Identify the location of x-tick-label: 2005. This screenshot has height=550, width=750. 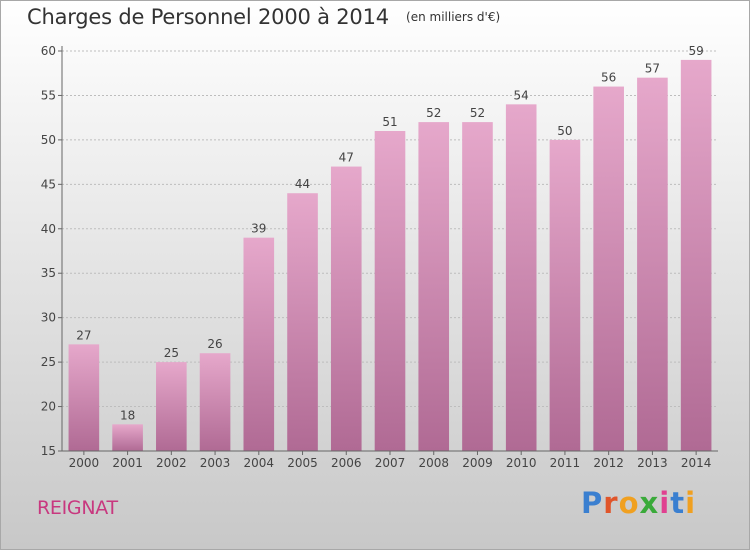
(302, 463).